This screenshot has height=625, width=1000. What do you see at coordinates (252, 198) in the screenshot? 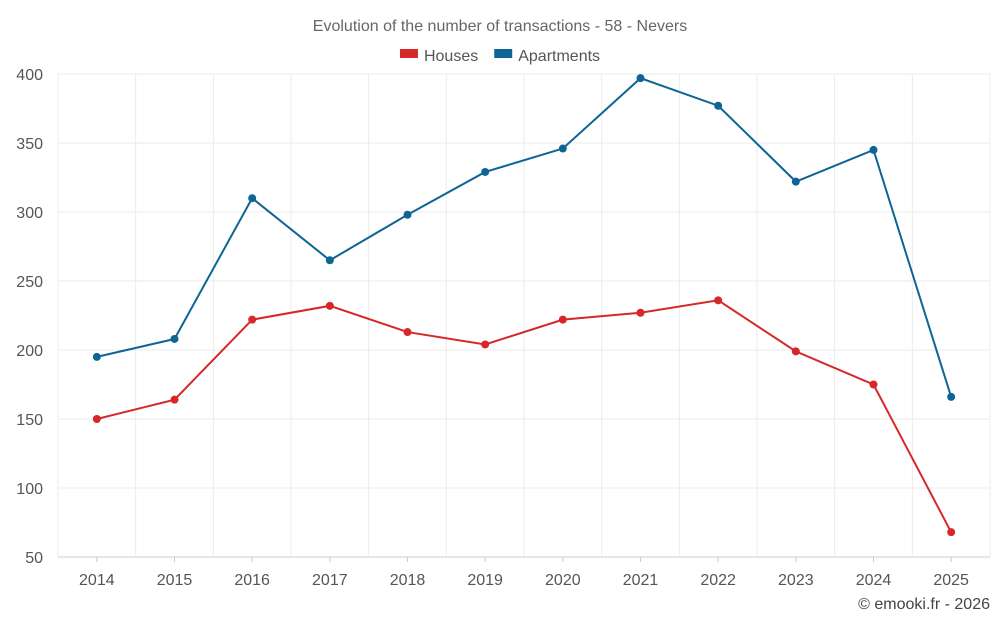
I see `data-point-apartments: Apartments 2016: 310` at bounding box center [252, 198].